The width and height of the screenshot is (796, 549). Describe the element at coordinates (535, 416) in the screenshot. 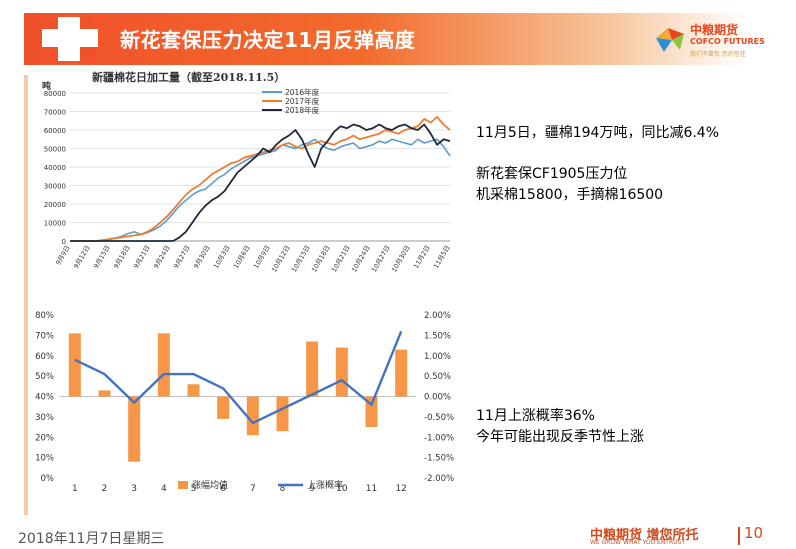

I see `note-november-probability: 11月上涨概率36%` at that location.